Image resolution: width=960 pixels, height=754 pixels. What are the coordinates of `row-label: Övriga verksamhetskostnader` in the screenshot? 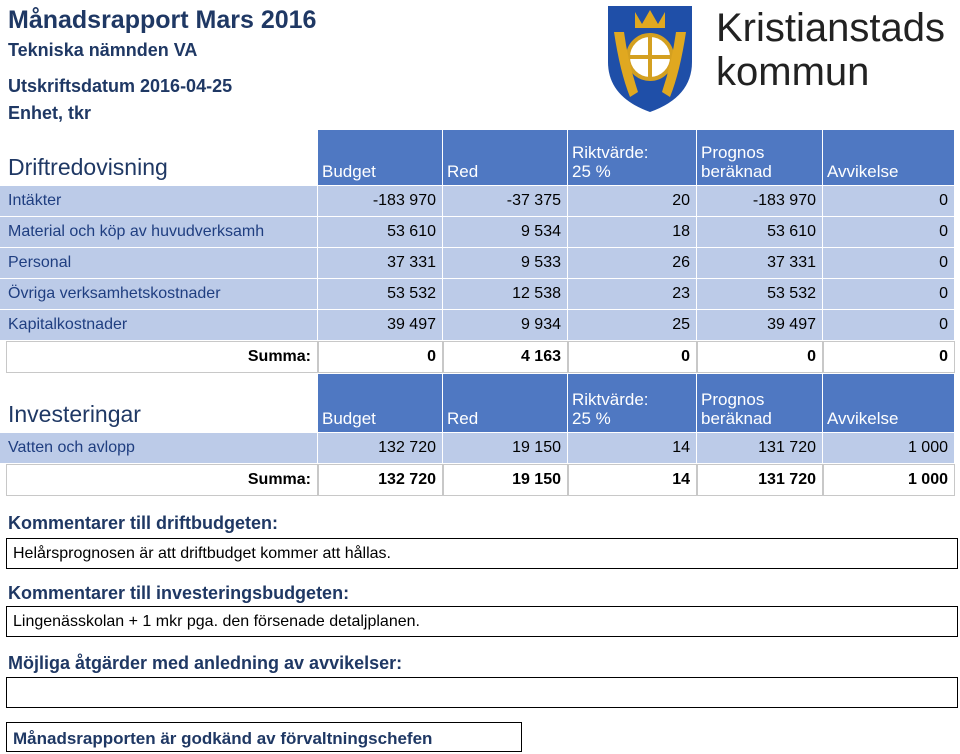 It's located at (159, 294).